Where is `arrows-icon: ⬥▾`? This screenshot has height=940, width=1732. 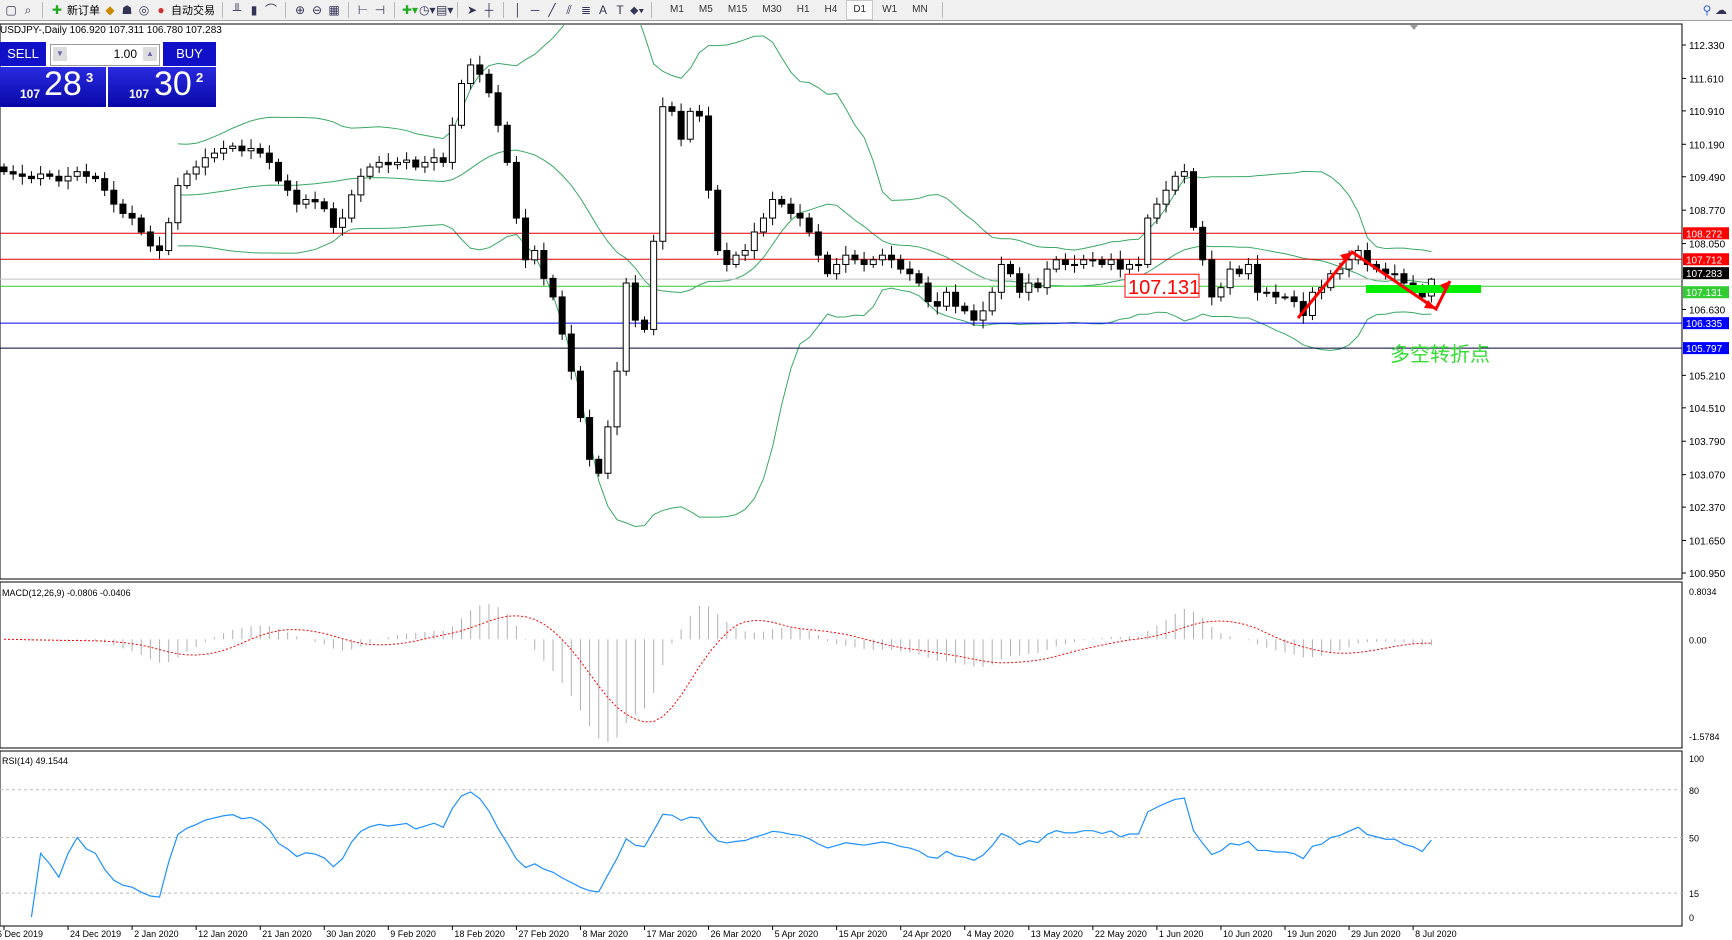 arrows-icon: ⬥▾ is located at coordinates (637, 10).